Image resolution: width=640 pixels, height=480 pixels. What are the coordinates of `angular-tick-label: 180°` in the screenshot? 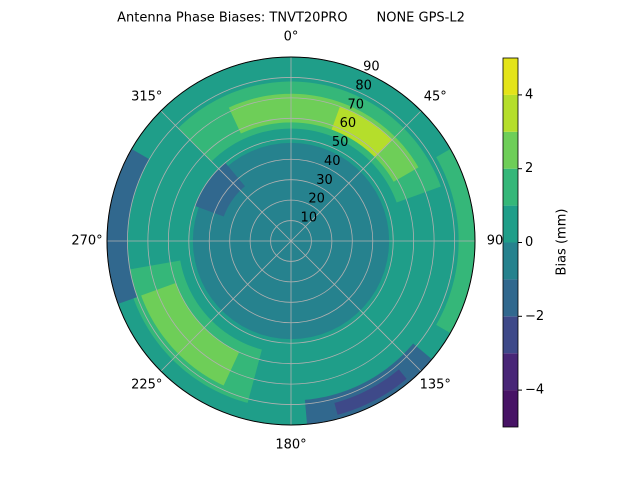 It's located at (290, 445).